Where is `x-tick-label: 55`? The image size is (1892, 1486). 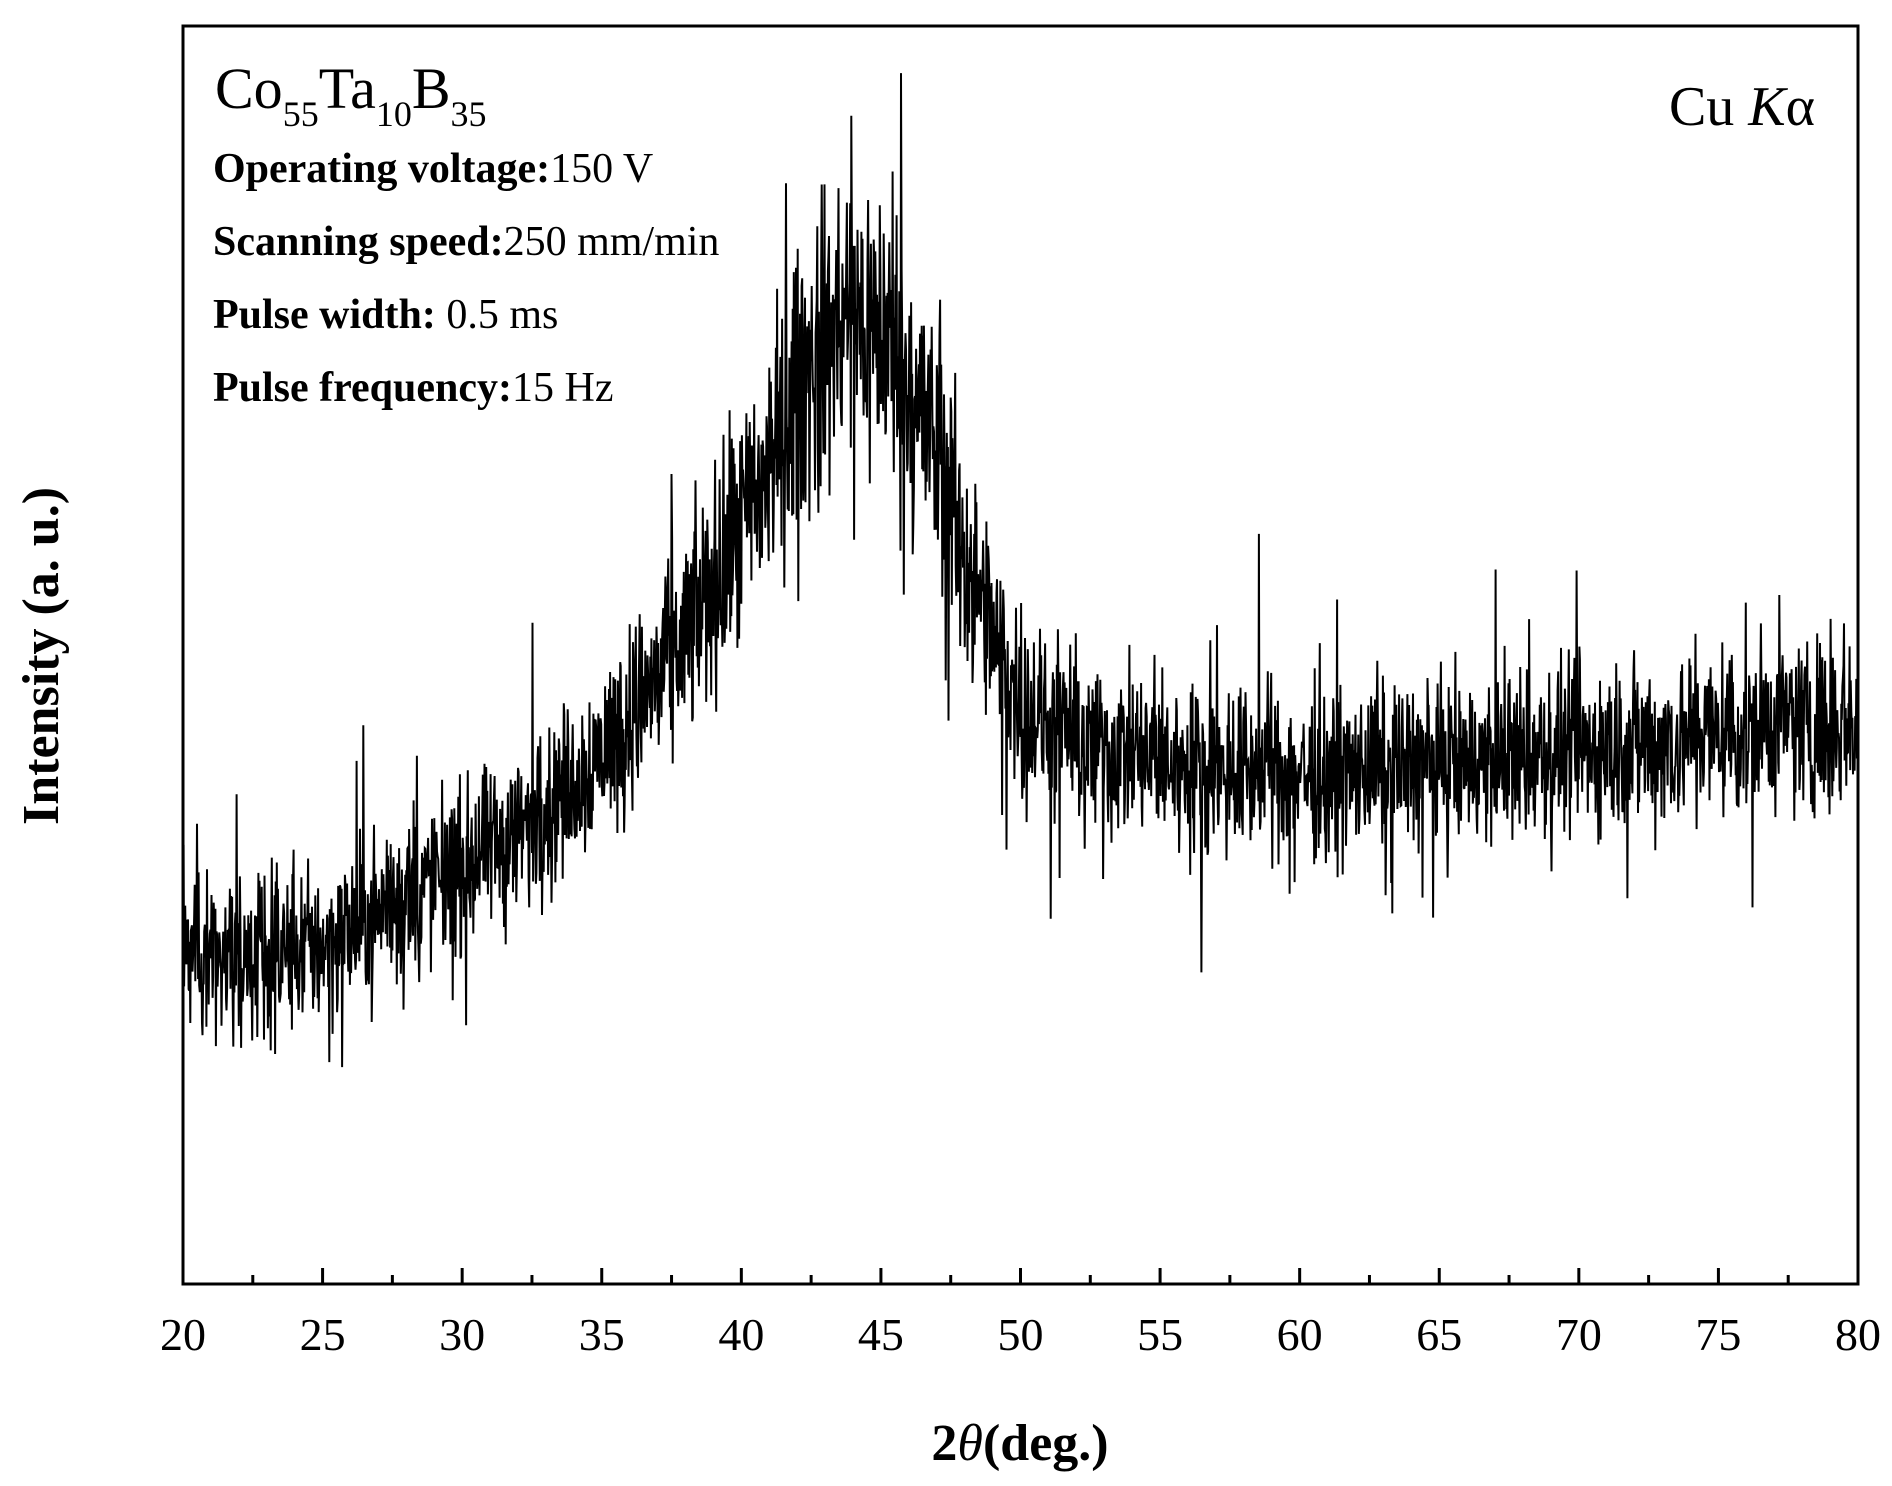
x-tick-label: 55 is located at coordinates (1160, 1334).